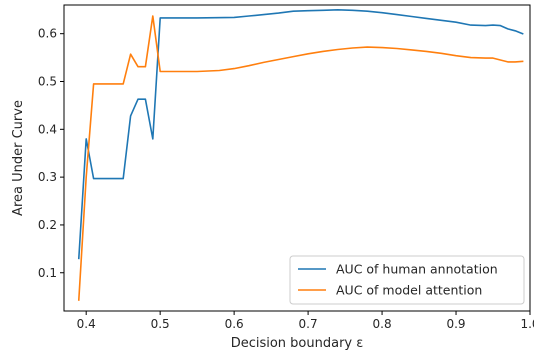 The width and height of the screenshot is (534, 354). What do you see at coordinates (47, 82) in the screenshot?
I see `y-tick-label: 0.5` at bounding box center [47, 82].